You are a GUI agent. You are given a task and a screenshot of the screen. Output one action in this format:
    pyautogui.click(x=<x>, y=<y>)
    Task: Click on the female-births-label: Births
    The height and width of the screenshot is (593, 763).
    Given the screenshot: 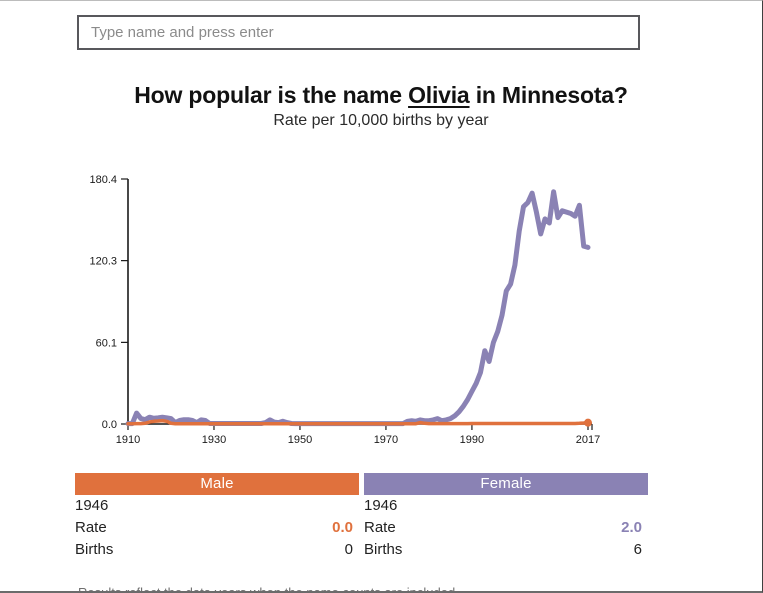 What is the action you would take?
    pyautogui.click(x=383, y=549)
    